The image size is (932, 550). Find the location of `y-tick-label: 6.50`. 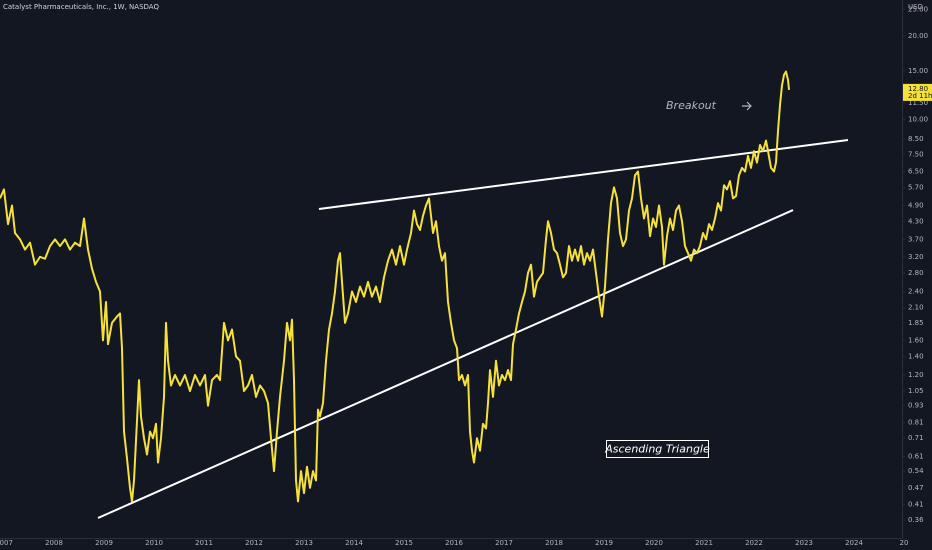

y-tick-label: 6.50 is located at coordinates (916, 172).